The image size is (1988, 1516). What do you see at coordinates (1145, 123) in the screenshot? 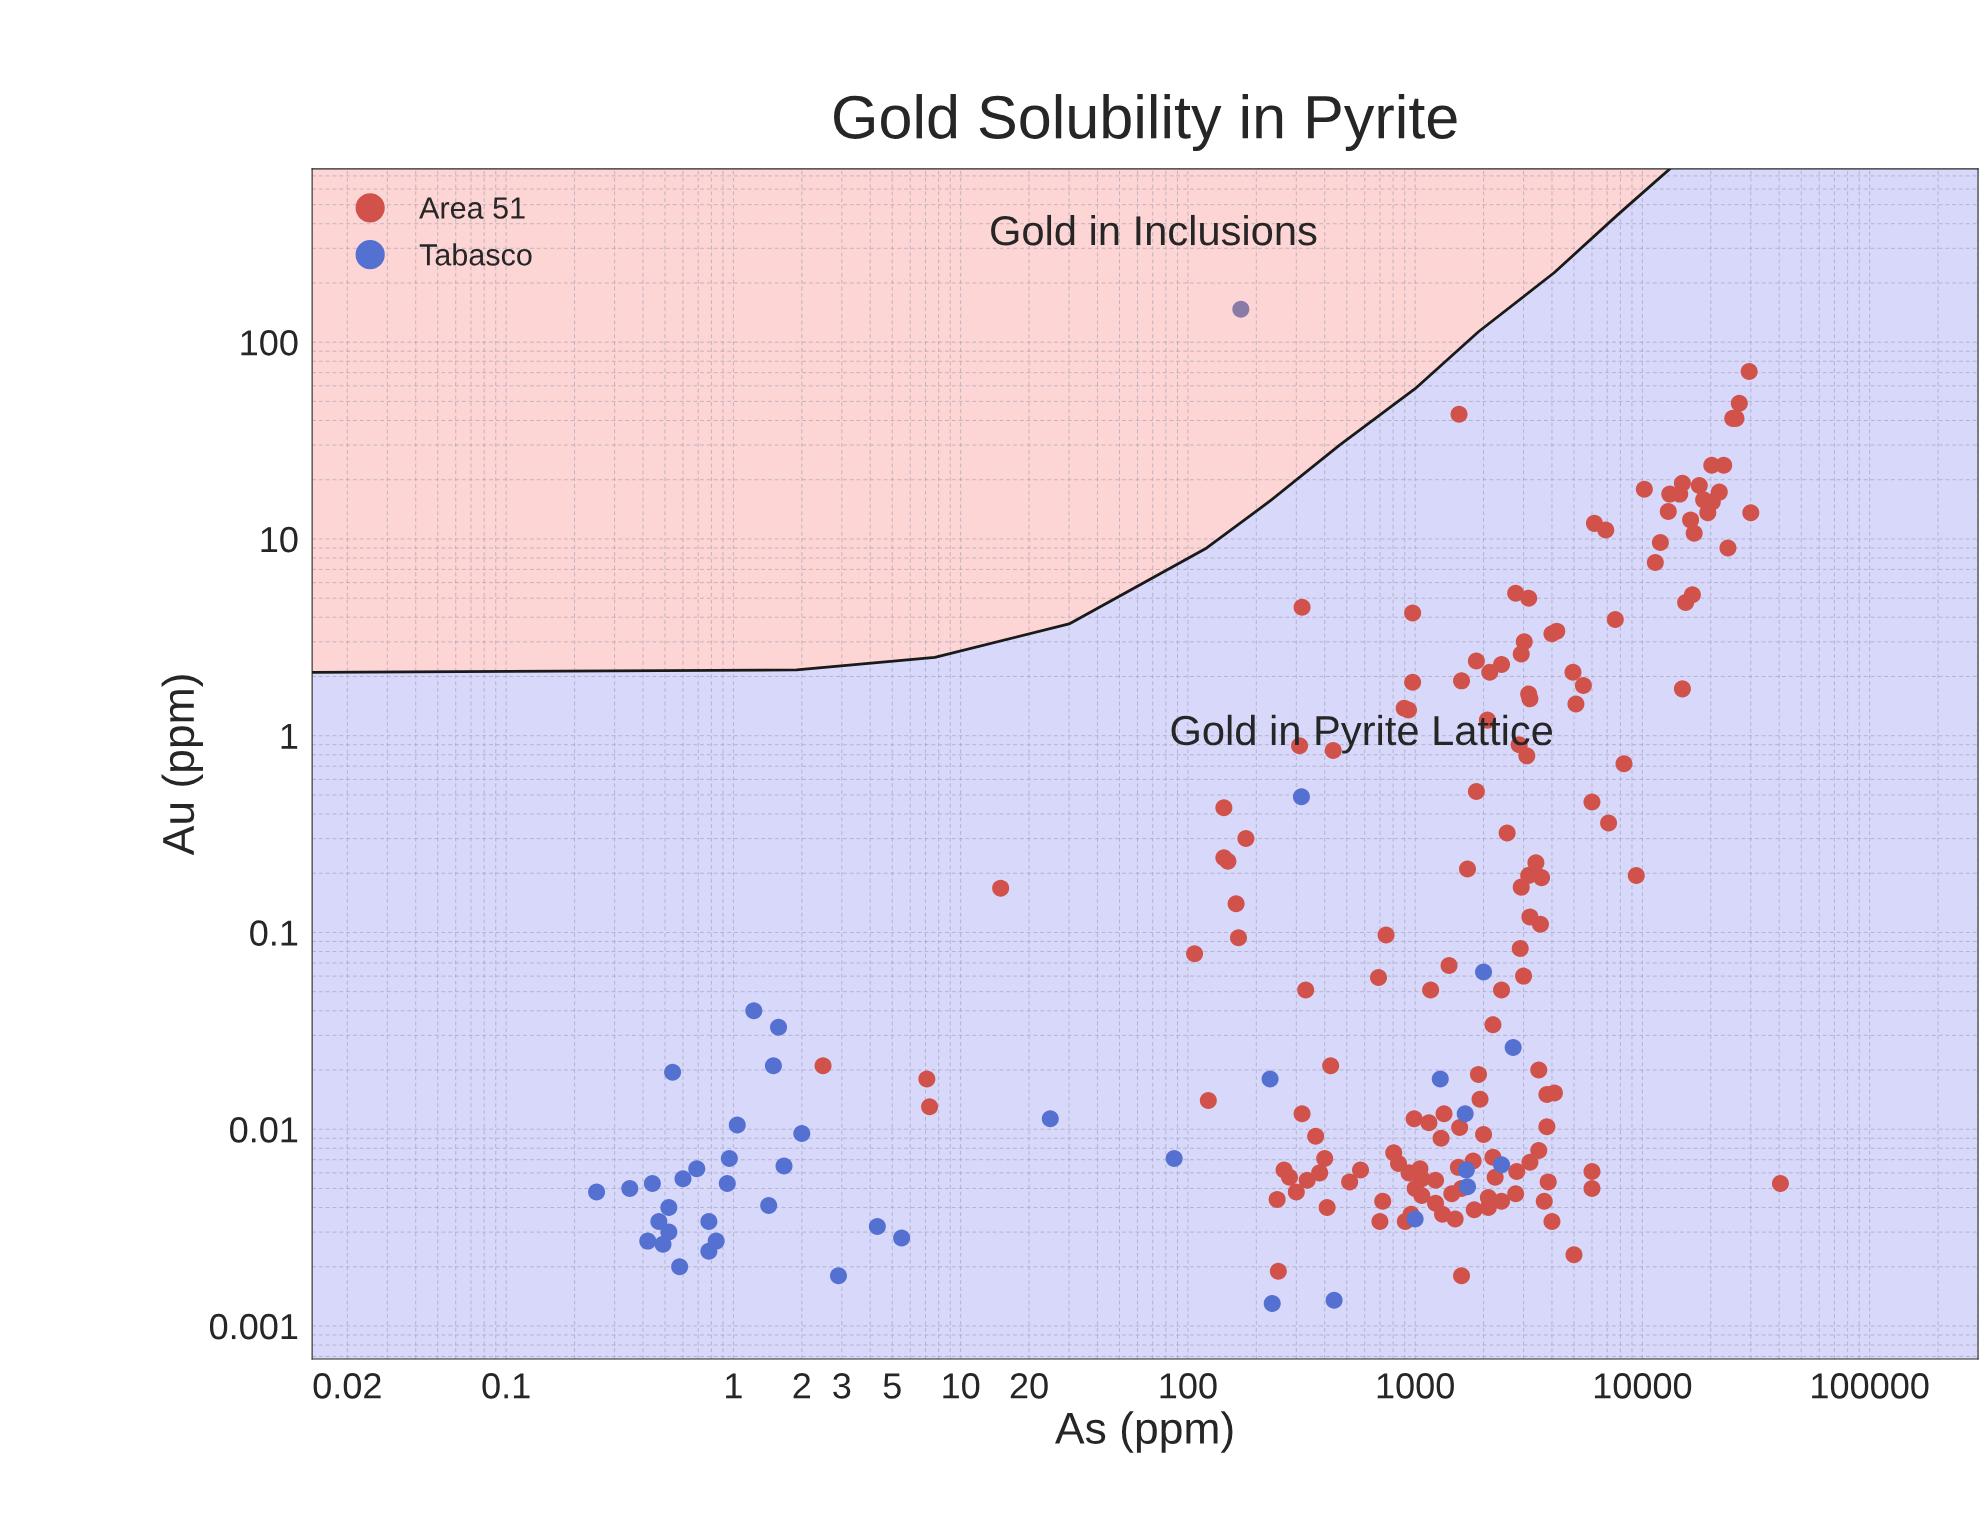
I see `chart-title: Gold Solubility in Pyrite` at bounding box center [1145, 123].